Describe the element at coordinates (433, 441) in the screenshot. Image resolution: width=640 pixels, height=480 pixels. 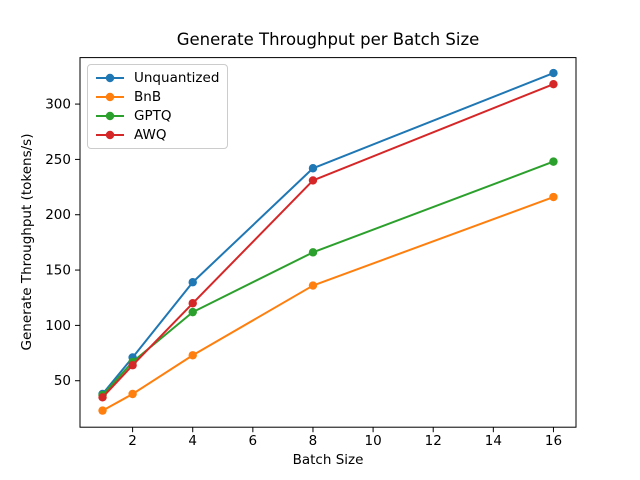
I see `x-tick-label: 12` at that location.